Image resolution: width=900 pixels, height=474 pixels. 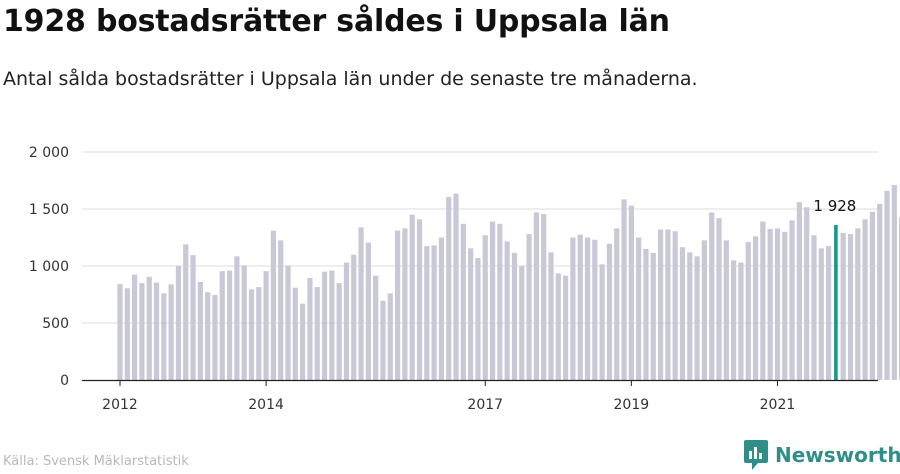 What do you see at coordinates (756, 455) in the screenshot?
I see `bar-chart-logo-icon` at bounding box center [756, 455].